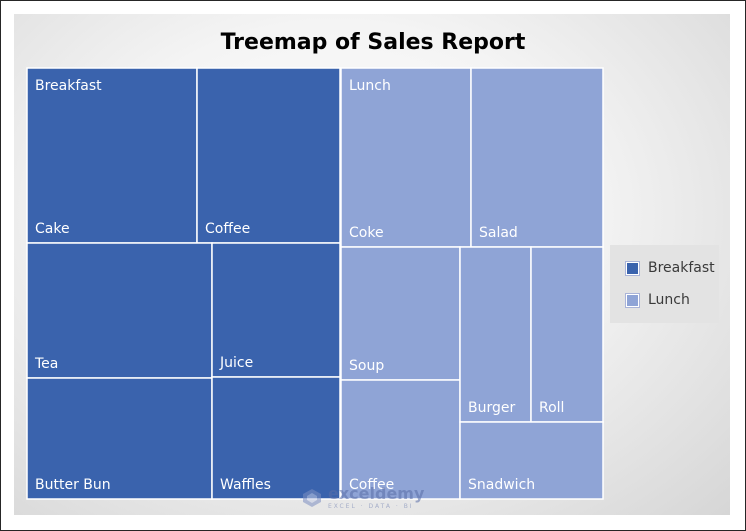 This screenshot has width=746, height=531. I want to click on legend-swatch-lunch, so click(632, 300).